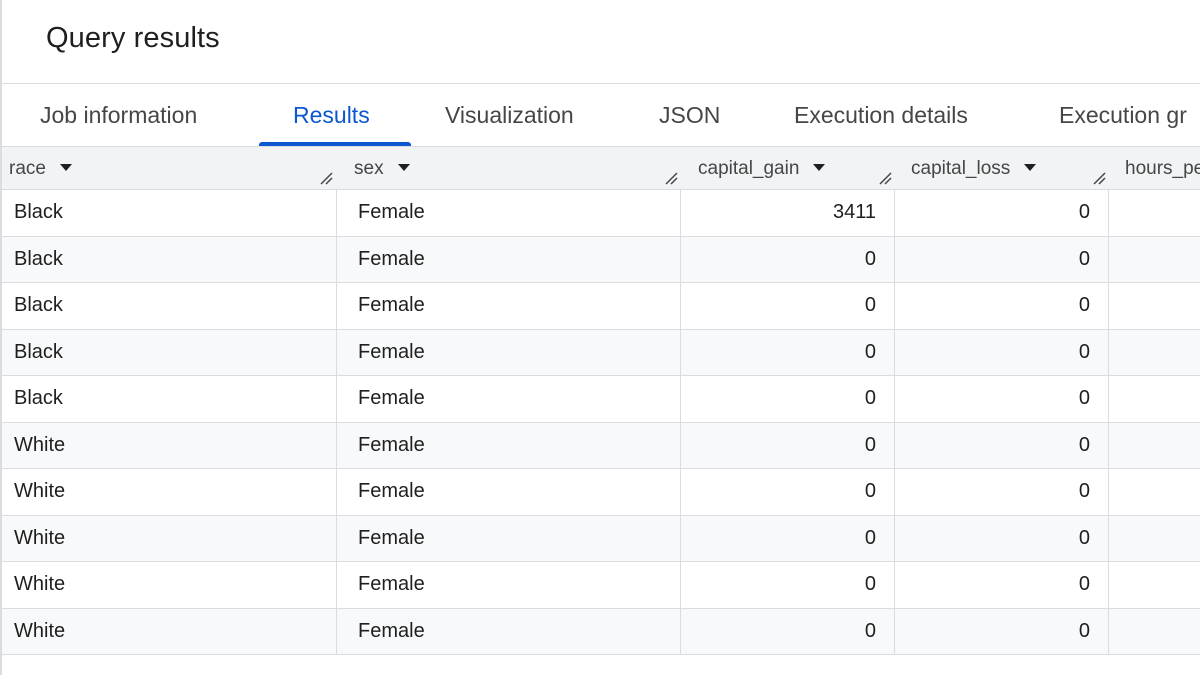 Image resolution: width=1200 pixels, height=675 pixels. What do you see at coordinates (369, 169) in the screenshot?
I see `column-header-label: sex` at bounding box center [369, 169].